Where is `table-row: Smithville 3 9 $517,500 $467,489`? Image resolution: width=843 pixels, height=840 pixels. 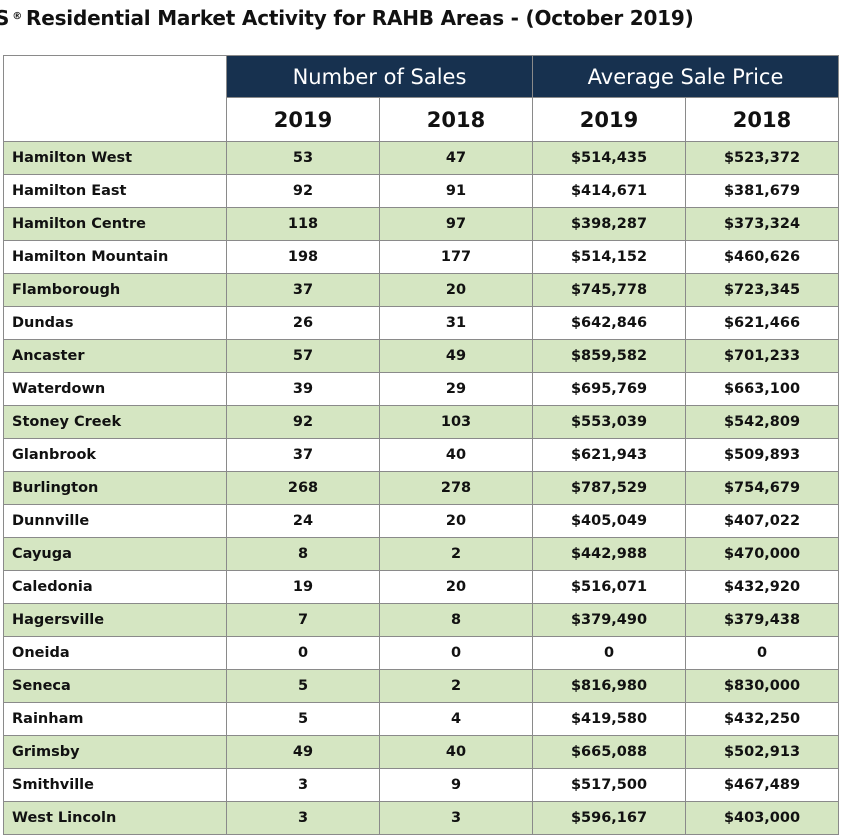 table-row: Smithville 3 9 $517,500 $467,489 is located at coordinates (421, 785).